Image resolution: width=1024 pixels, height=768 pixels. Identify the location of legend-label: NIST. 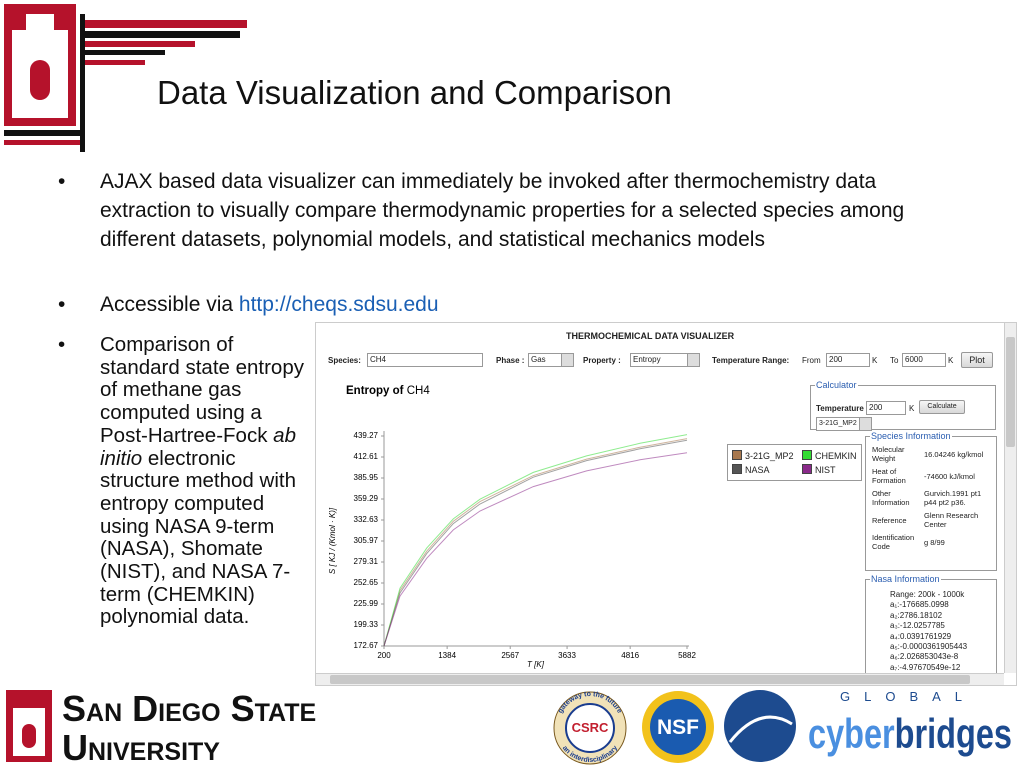
(825, 470).